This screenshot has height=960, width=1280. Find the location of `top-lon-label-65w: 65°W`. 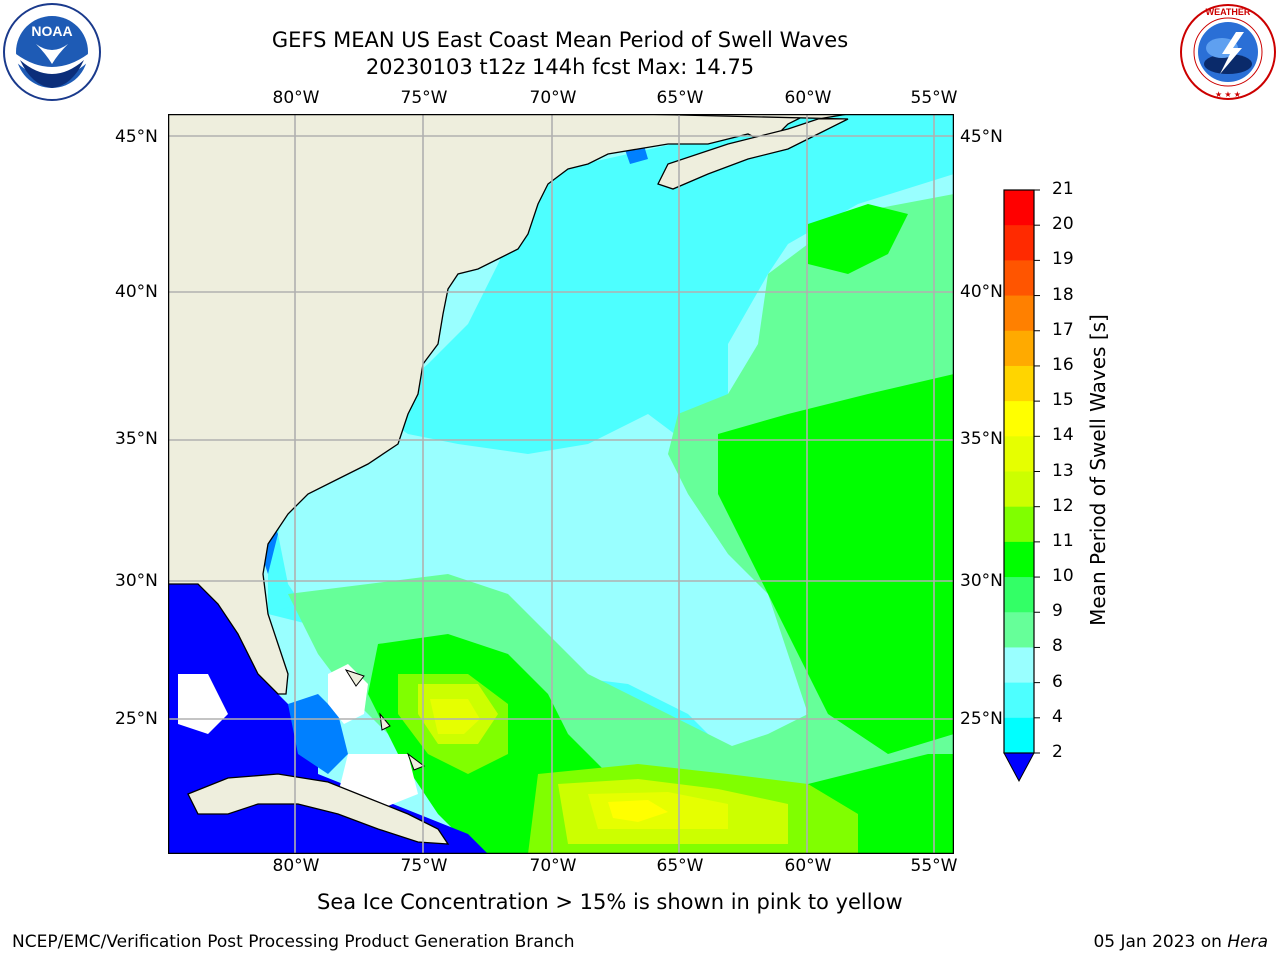

top-lon-label-65w: 65°W is located at coordinates (680, 98).